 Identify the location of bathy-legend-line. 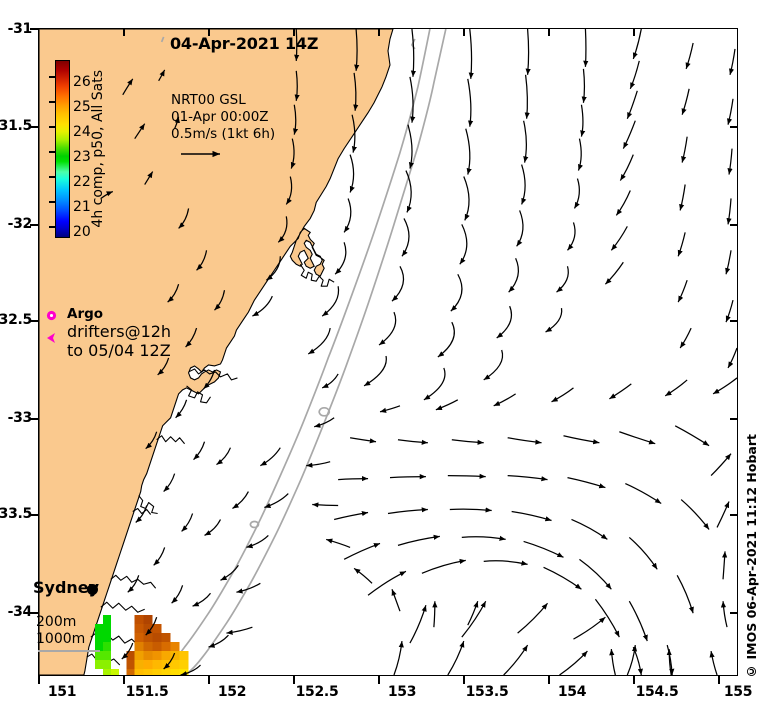
(69, 651).